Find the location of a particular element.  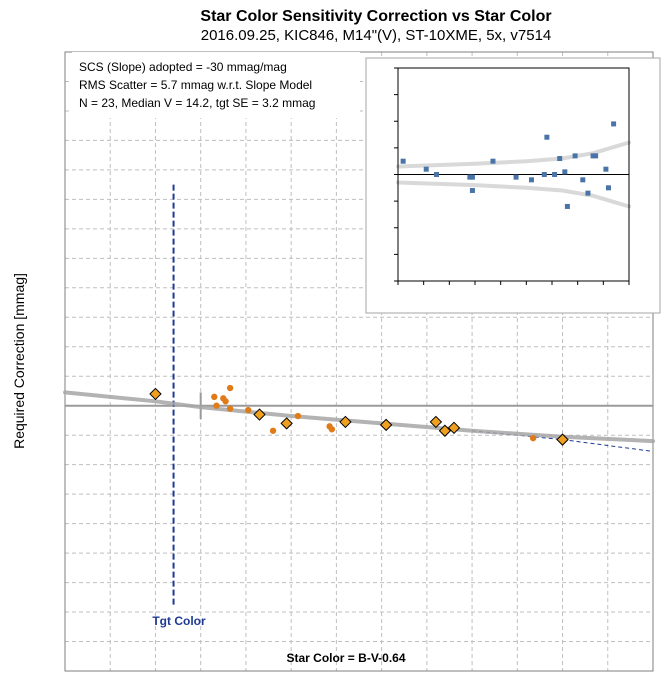

inset-data-marks is located at coordinates (513, 165).